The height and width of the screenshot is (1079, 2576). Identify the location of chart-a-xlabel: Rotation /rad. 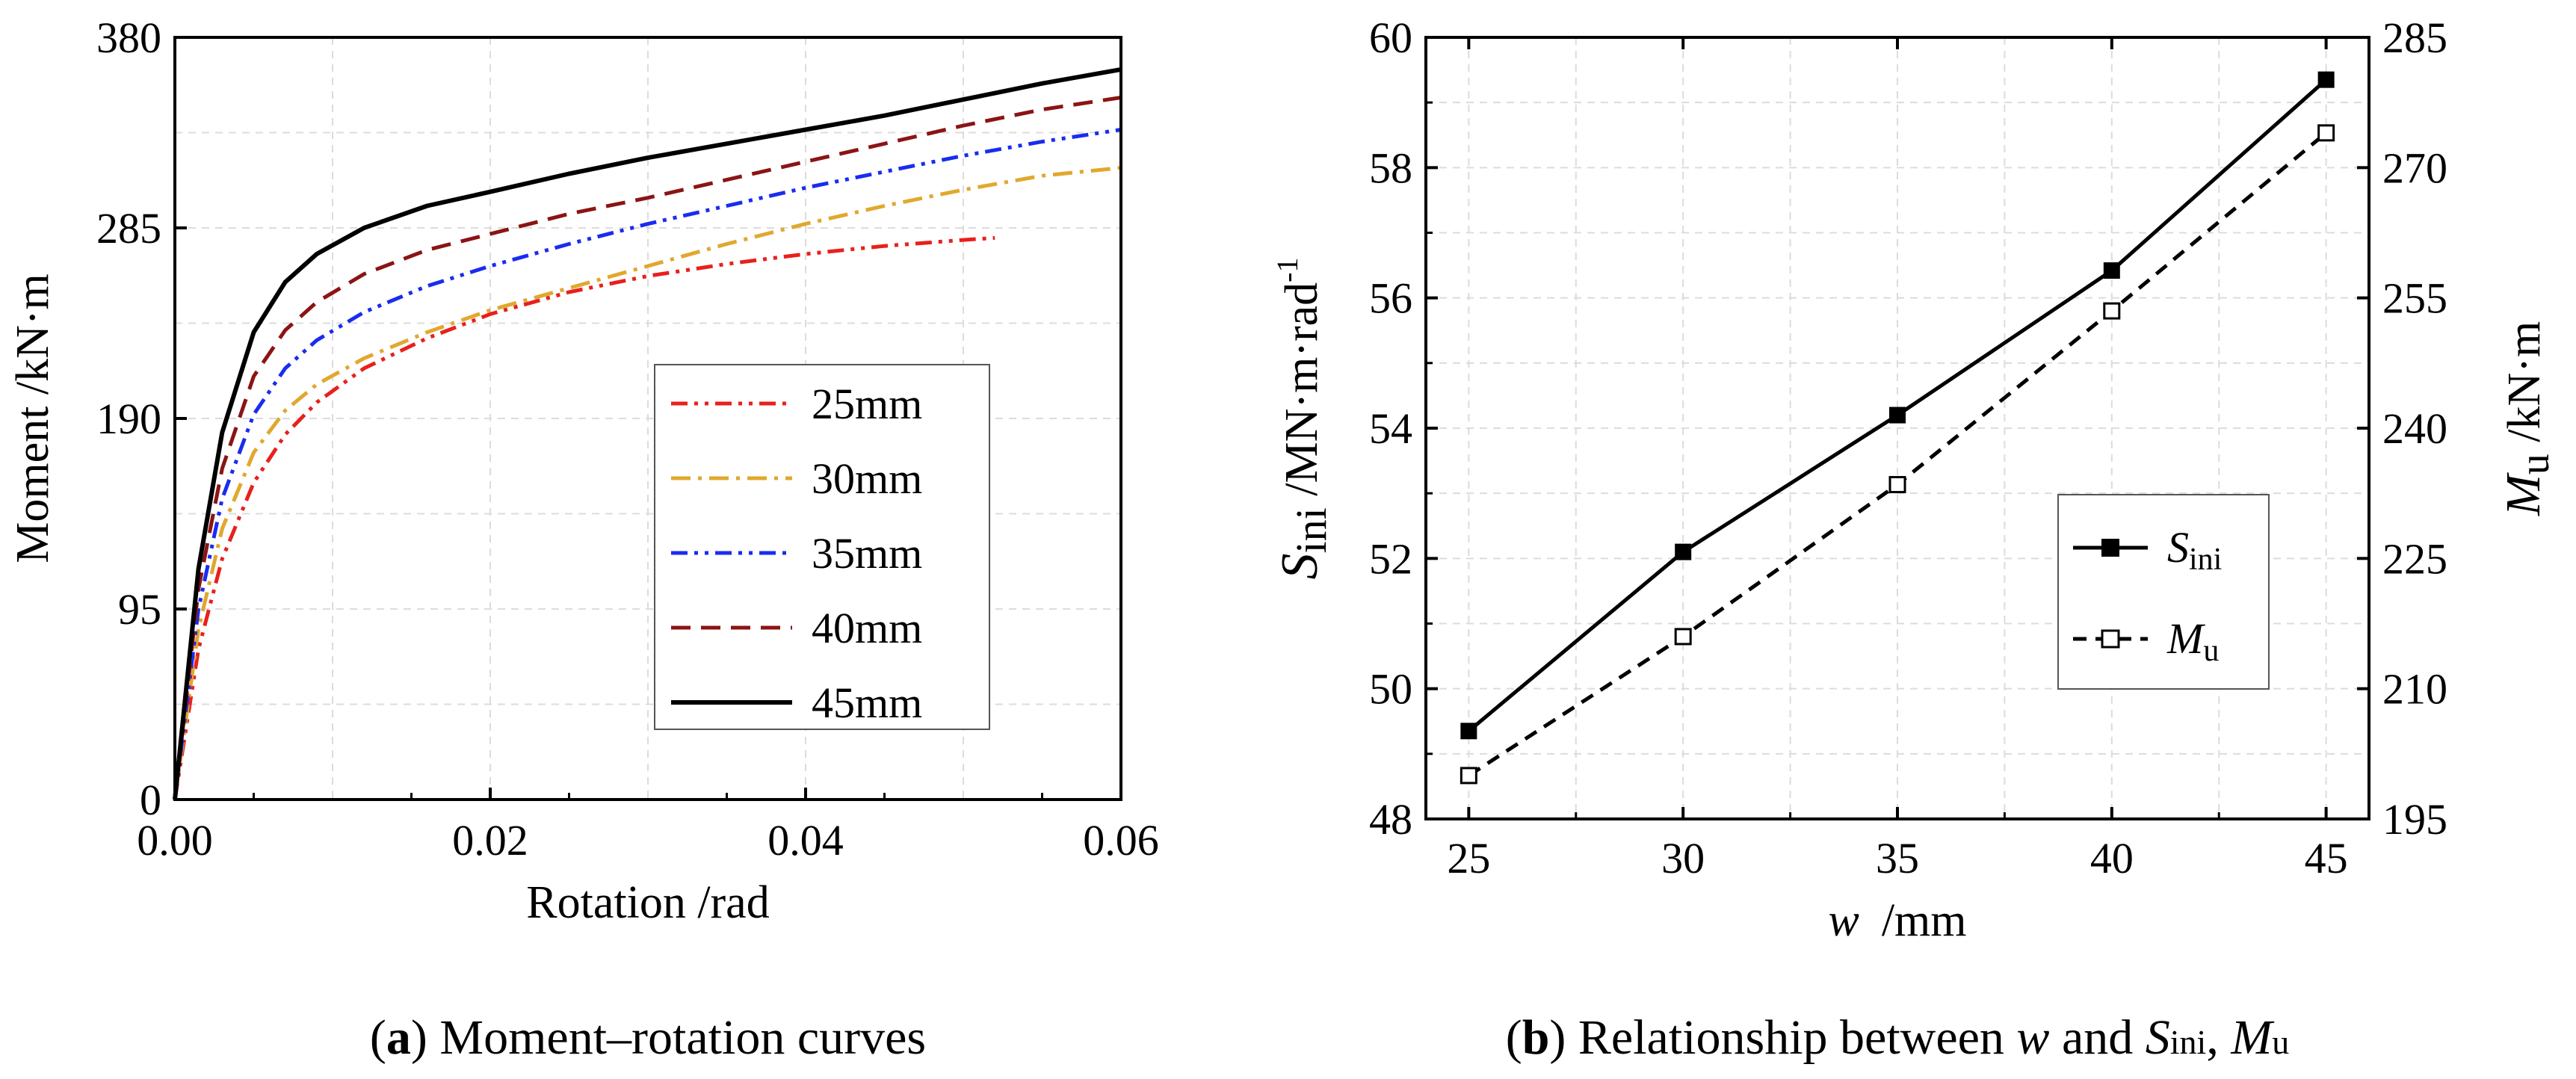
(647, 902).